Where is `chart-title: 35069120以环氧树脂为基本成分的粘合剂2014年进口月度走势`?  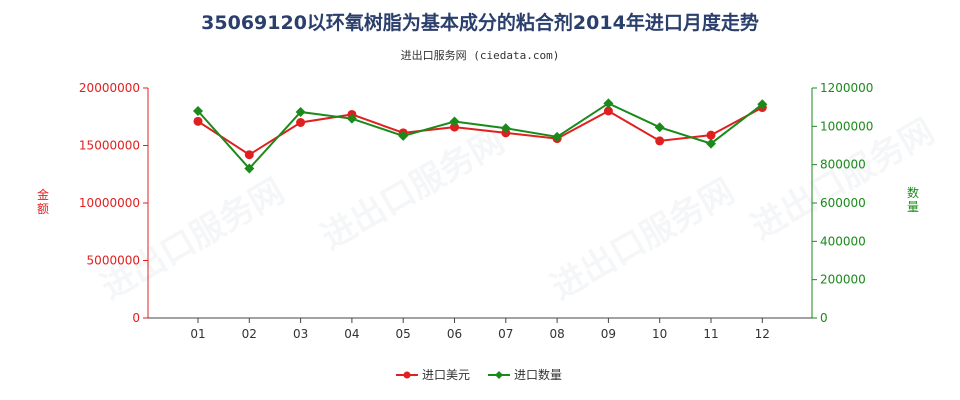
chart-title: 35069120以环氧树脂为基本成分的粘合剂2014年进口月度走势 is located at coordinates (480, 23).